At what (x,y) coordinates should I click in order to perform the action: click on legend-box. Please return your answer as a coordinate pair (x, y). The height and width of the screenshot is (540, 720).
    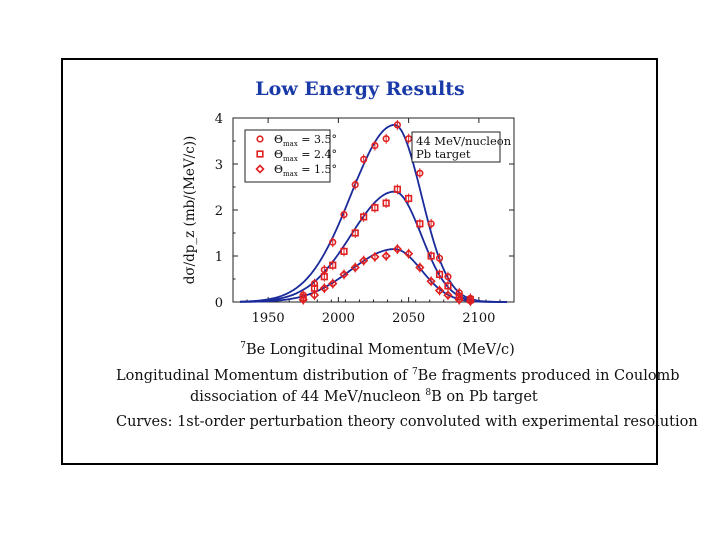
    Looking at the image, I should click on (287, 156).